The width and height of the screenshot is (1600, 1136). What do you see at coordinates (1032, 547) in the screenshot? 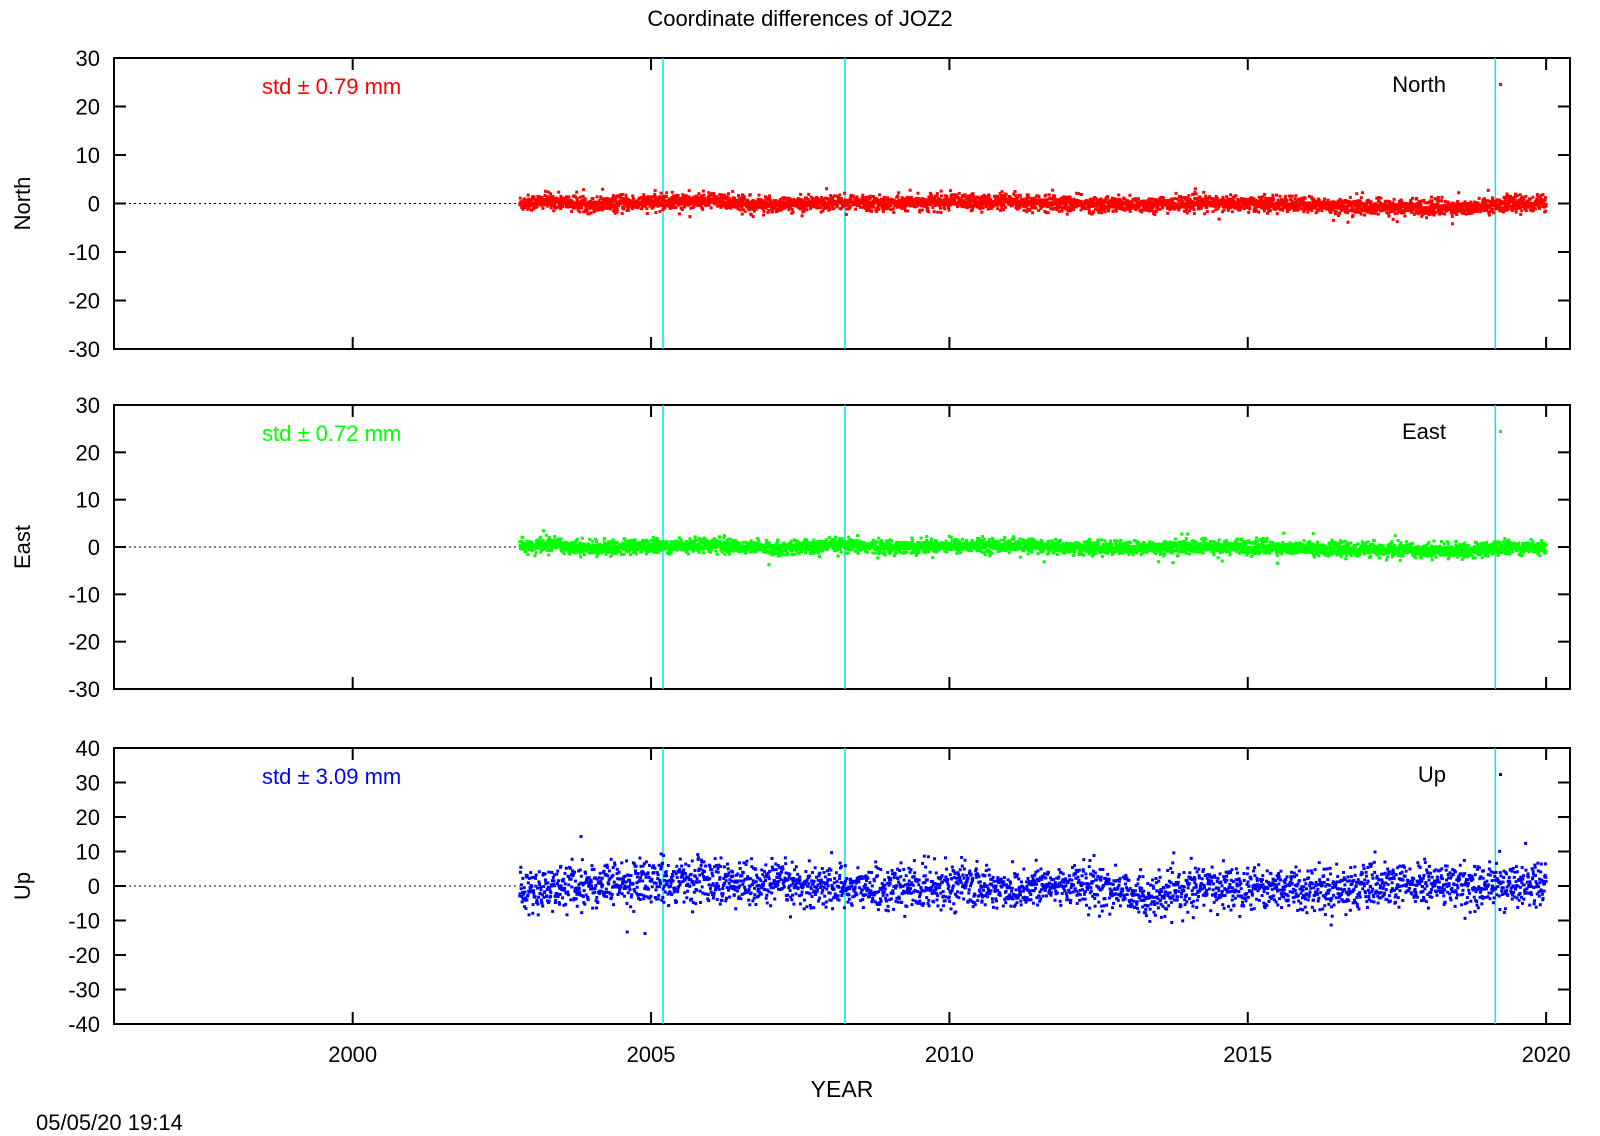
I see `series-points` at bounding box center [1032, 547].